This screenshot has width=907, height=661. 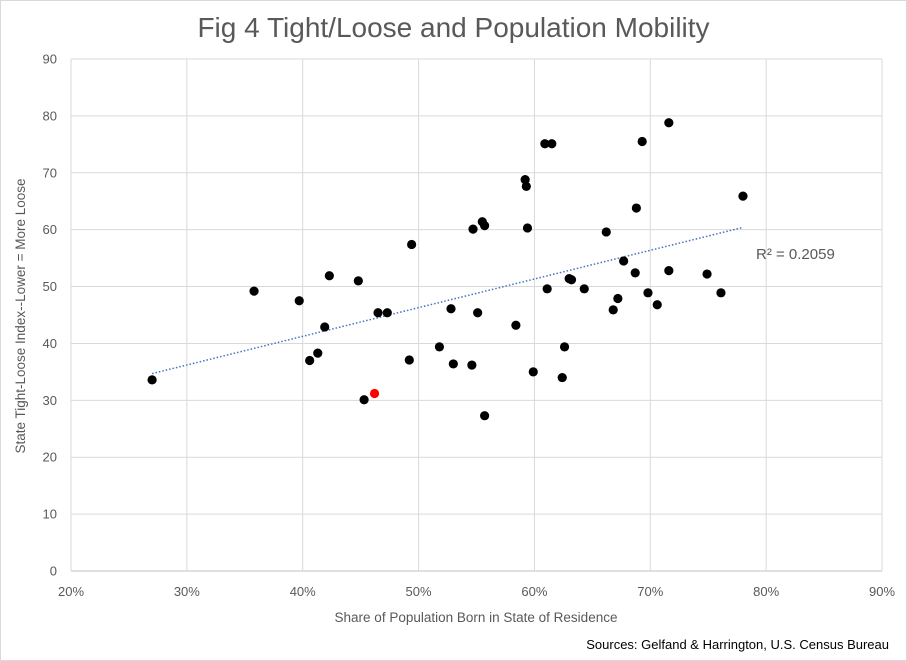 What do you see at coordinates (303, 591) in the screenshot?
I see `x-tick-label: 40%` at bounding box center [303, 591].